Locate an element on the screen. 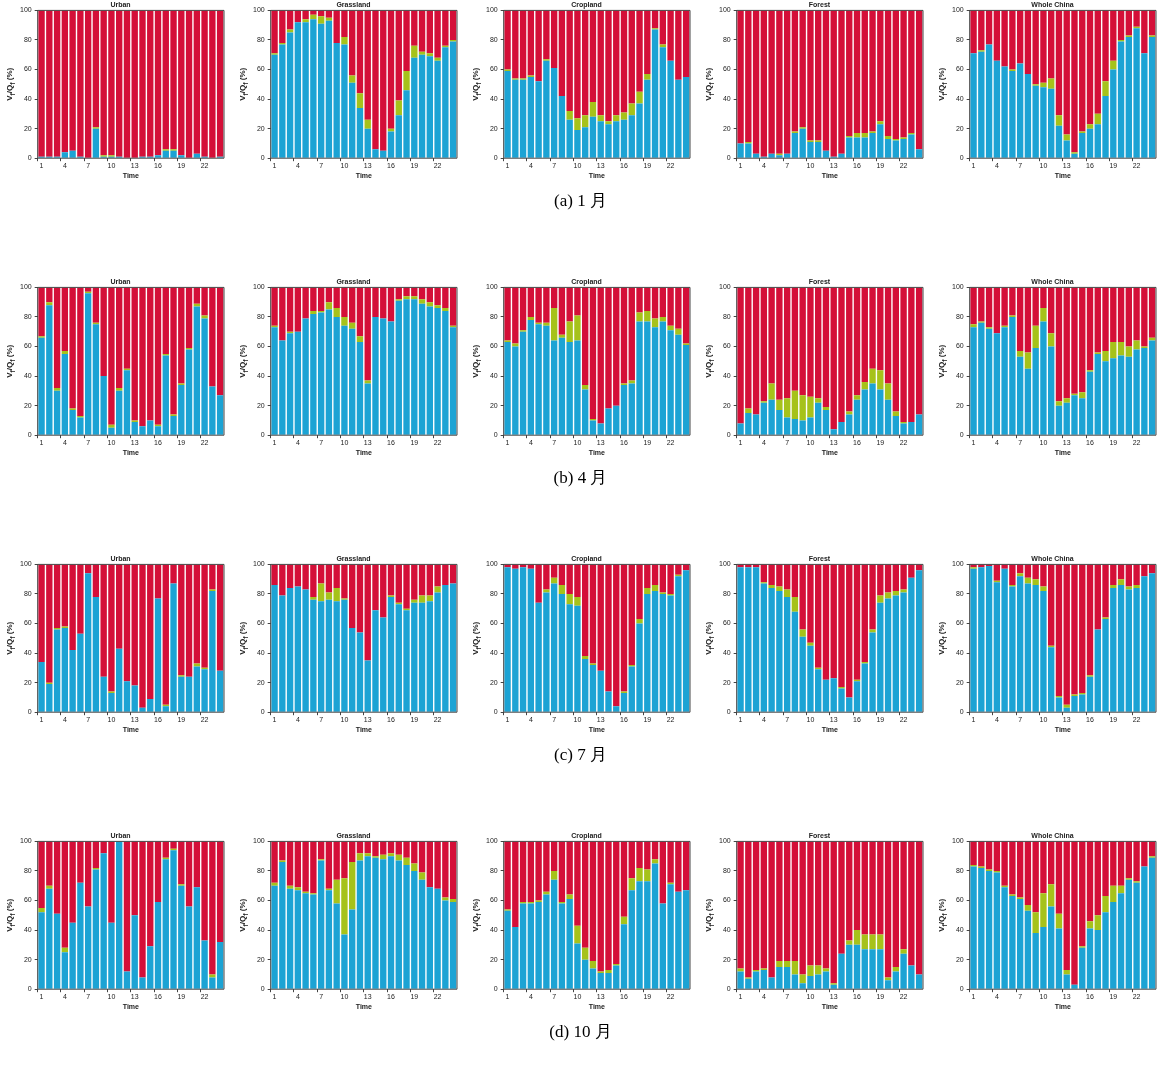 Image resolution: width=1161 pixels, height=1077 pixels. text: (c) 7 月 is located at coordinates (580, 754).